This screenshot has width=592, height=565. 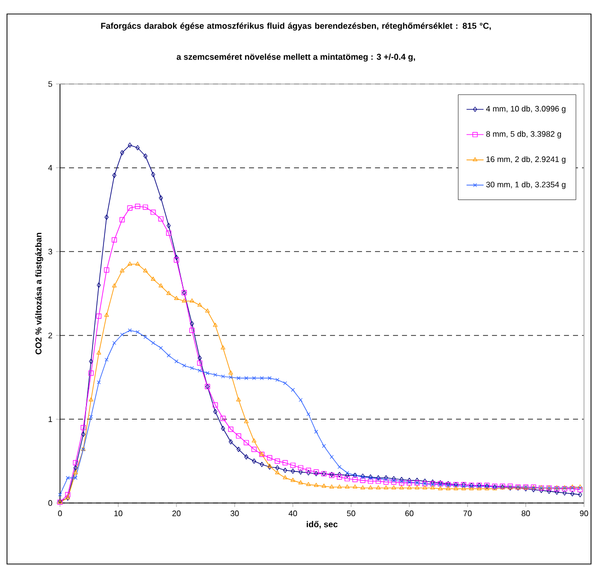 I want to click on legend-label: 16 mm, 2 db, 2.9241 g, so click(x=526, y=160).